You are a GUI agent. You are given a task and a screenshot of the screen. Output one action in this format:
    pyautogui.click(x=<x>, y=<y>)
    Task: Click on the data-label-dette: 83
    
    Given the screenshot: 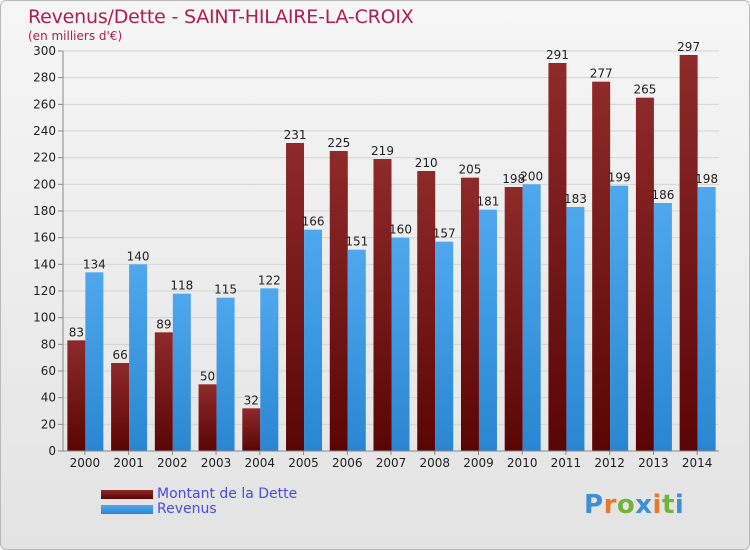 What is the action you would take?
    pyautogui.click(x=76, y=332)
    